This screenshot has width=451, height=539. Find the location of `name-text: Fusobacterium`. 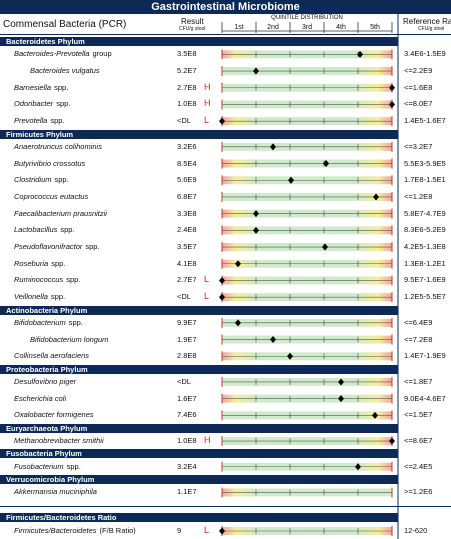

name-text: Fusobacterium is located at coordinates (39, 466).